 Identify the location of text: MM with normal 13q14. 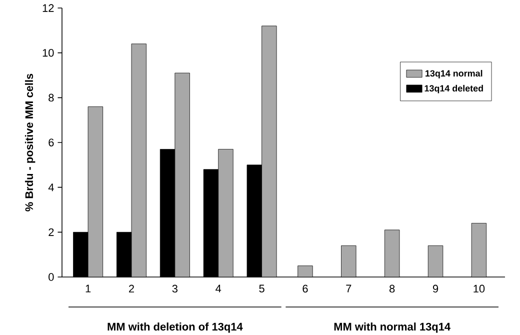
(392, 327).